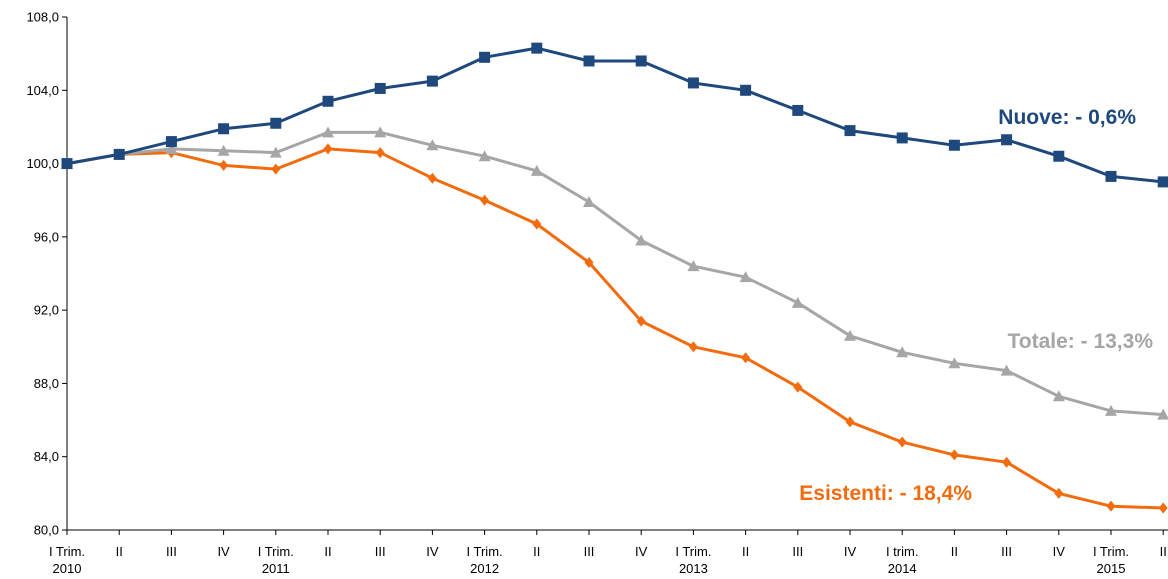 The width and height of the screenshot is (1168, 579). I want to click on x-year-label: 2015, so click(1111, 568).